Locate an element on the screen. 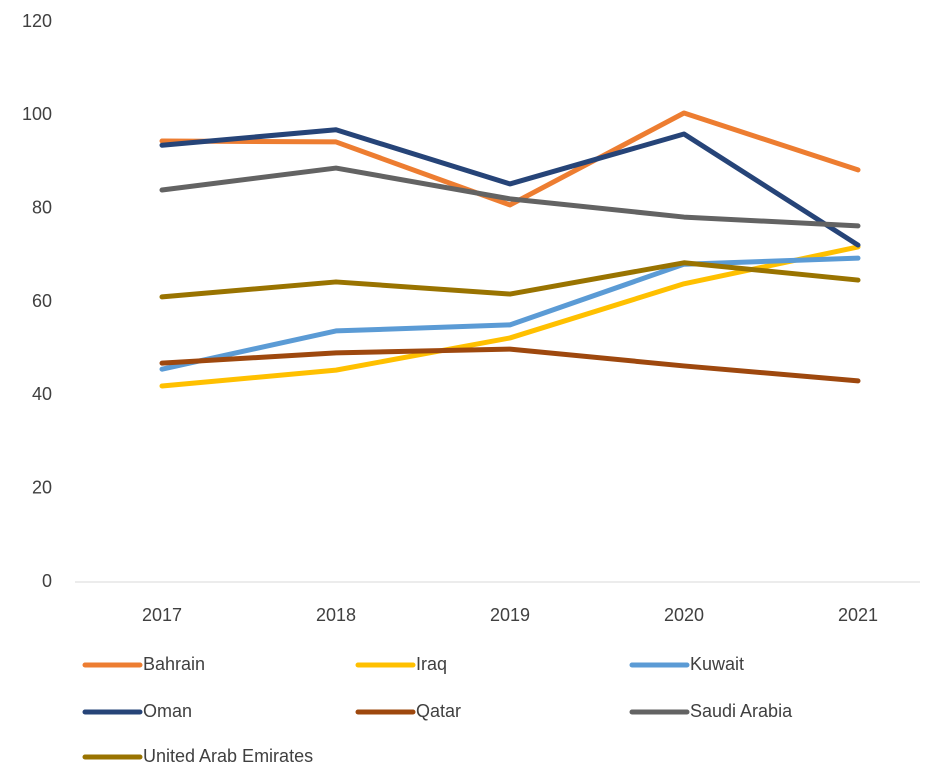 Image resolution: width=925 pixels, height=768 pixels. legend-label: Iraq is located at coordinates (431, 664).